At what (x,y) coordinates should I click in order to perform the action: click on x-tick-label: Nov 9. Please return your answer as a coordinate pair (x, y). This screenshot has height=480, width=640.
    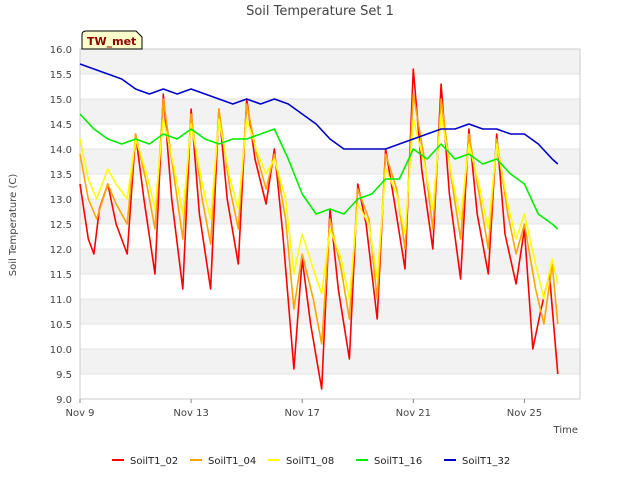
    Looking at the image, I should click on (79, 413).